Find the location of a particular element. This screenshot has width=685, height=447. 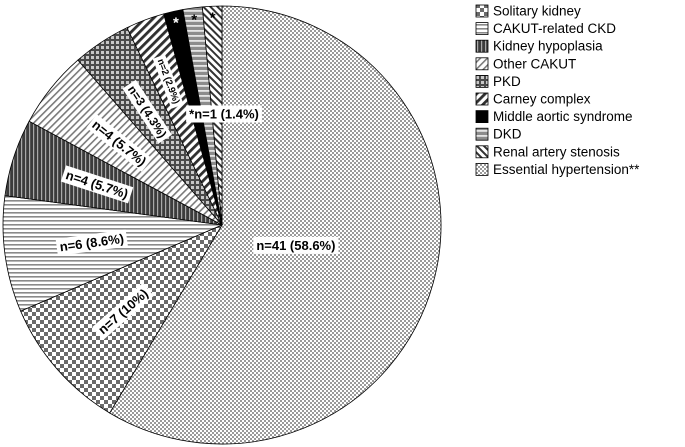

legend-item: PKD is located at coordinates (498, 81).